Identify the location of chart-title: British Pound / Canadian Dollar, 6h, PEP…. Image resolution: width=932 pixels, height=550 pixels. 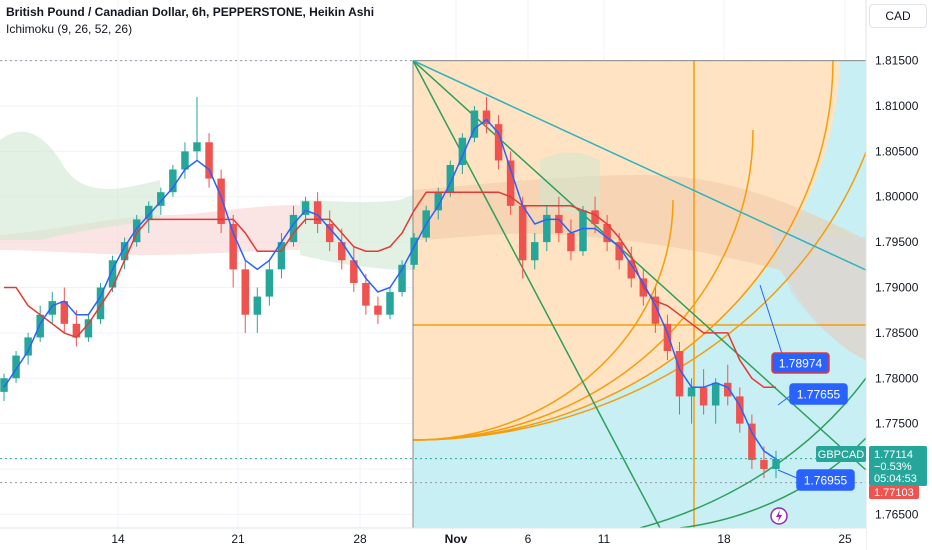
(190, 12).